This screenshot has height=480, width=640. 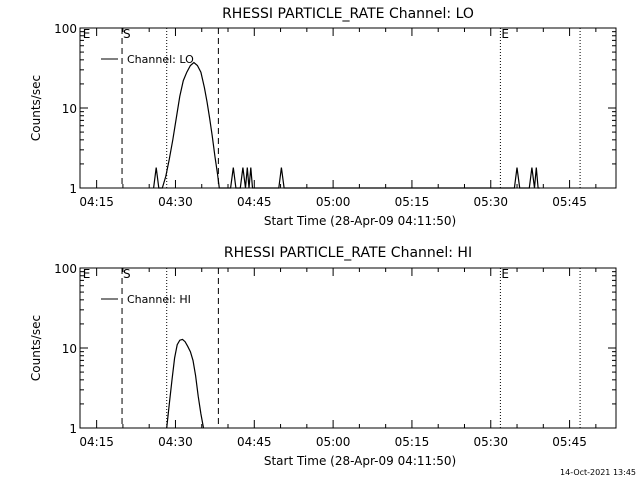 What do you see at coordinates (36, 348) in the screenshot?
I see `y-axis-label-hi: Counts/sec` at bounding box center [36, 348].